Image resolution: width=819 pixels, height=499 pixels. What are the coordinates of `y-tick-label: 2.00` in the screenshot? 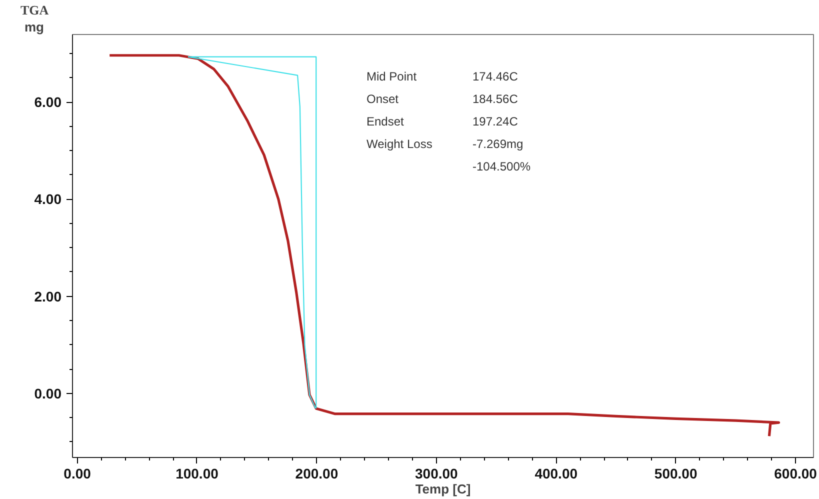 It's located at (48, 296).